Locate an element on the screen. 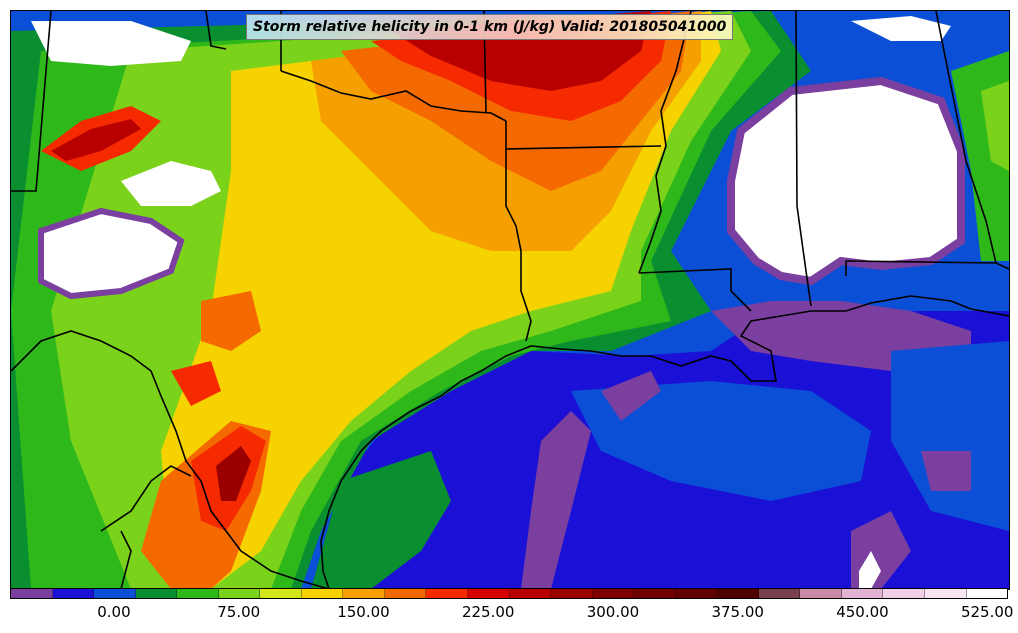  gulf-patch-blue is located at coordinates (721, 441).